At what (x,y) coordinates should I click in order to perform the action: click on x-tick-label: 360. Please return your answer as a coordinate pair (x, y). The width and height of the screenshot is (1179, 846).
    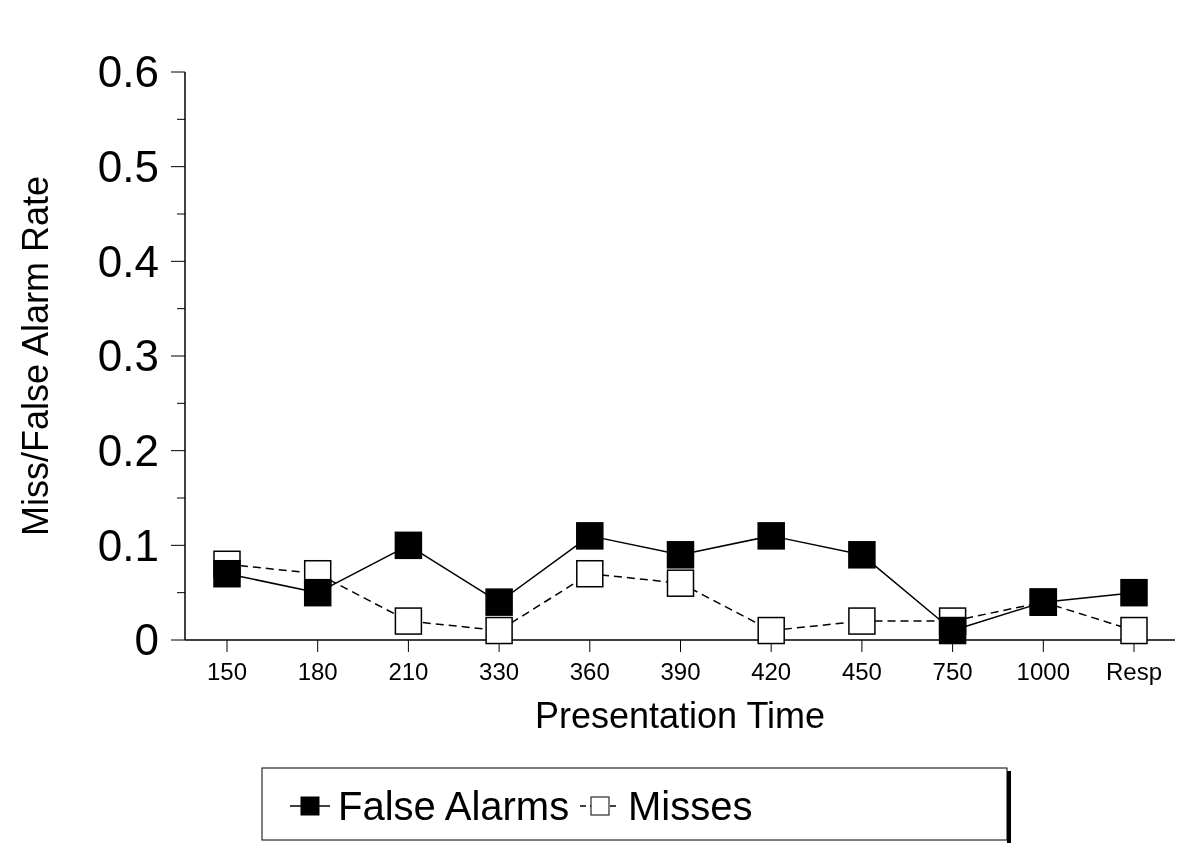
    Looking at the image, I should click on (589, 671).